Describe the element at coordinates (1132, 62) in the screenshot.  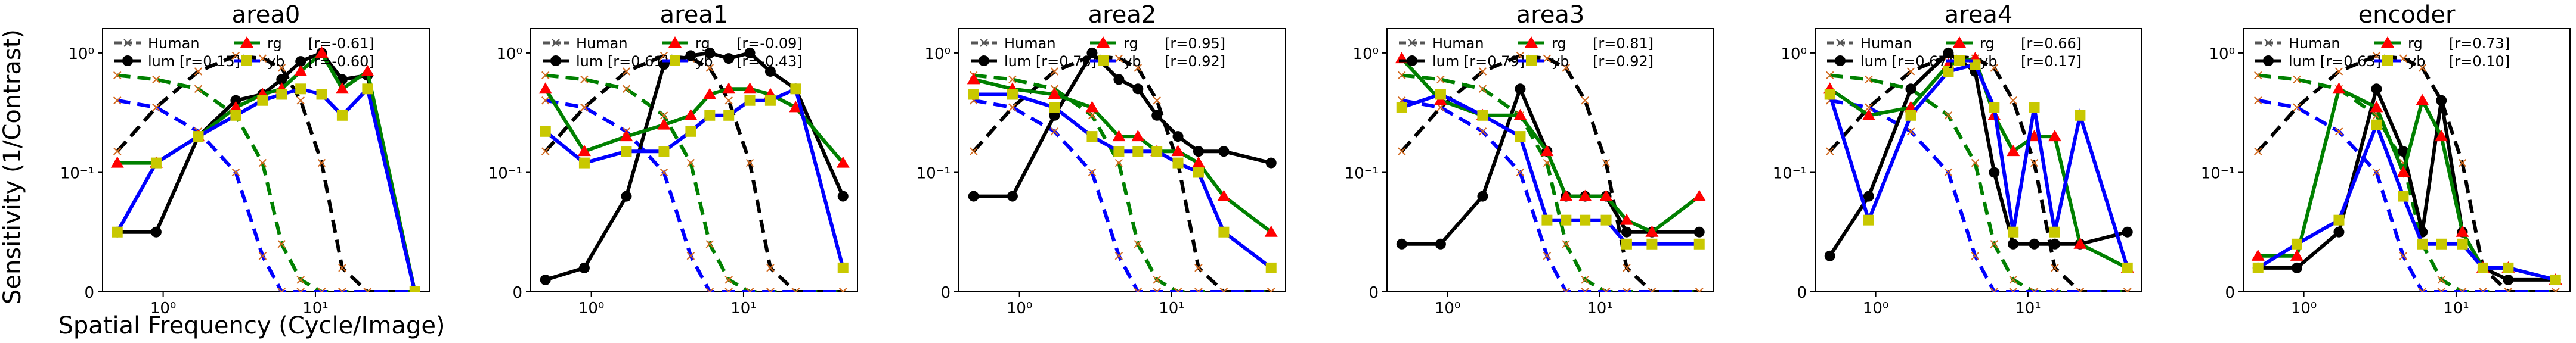
I see `legend-label-yb: yb` at that location.